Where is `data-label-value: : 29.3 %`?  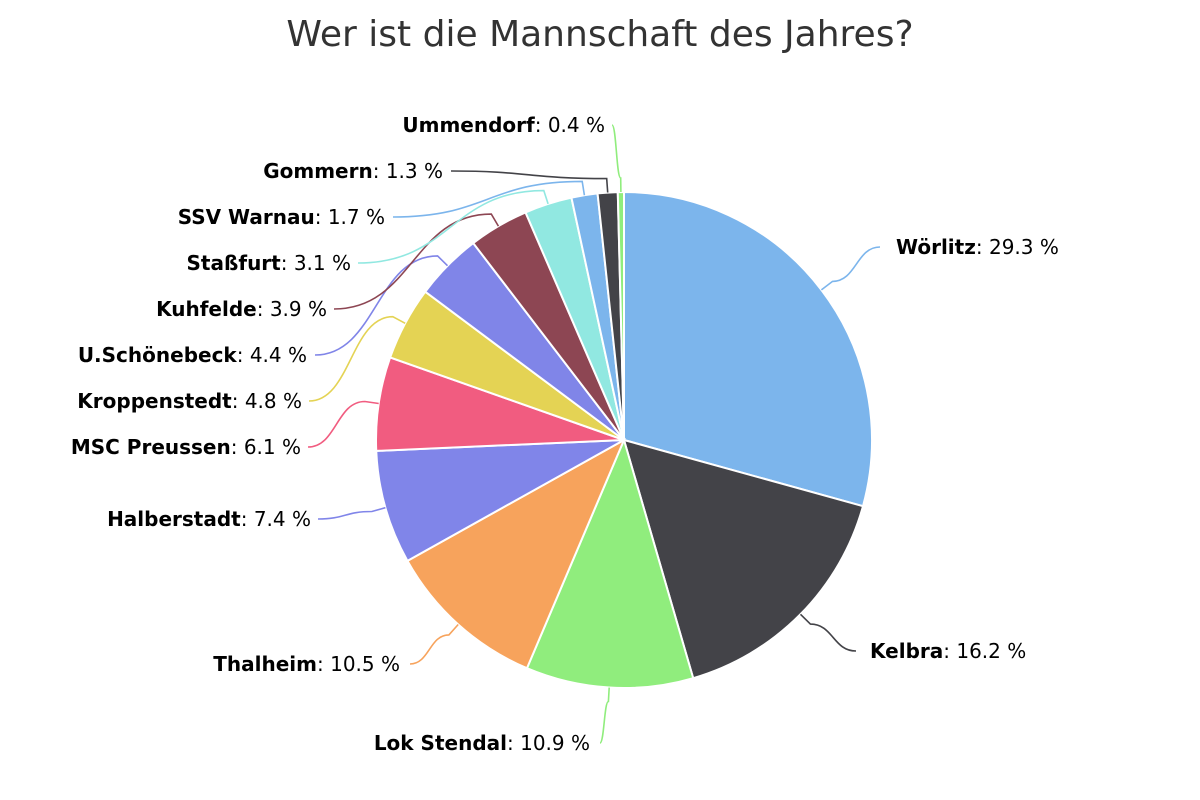
data-label-value: : 29.3 % is located at coordinates (1017, 247).